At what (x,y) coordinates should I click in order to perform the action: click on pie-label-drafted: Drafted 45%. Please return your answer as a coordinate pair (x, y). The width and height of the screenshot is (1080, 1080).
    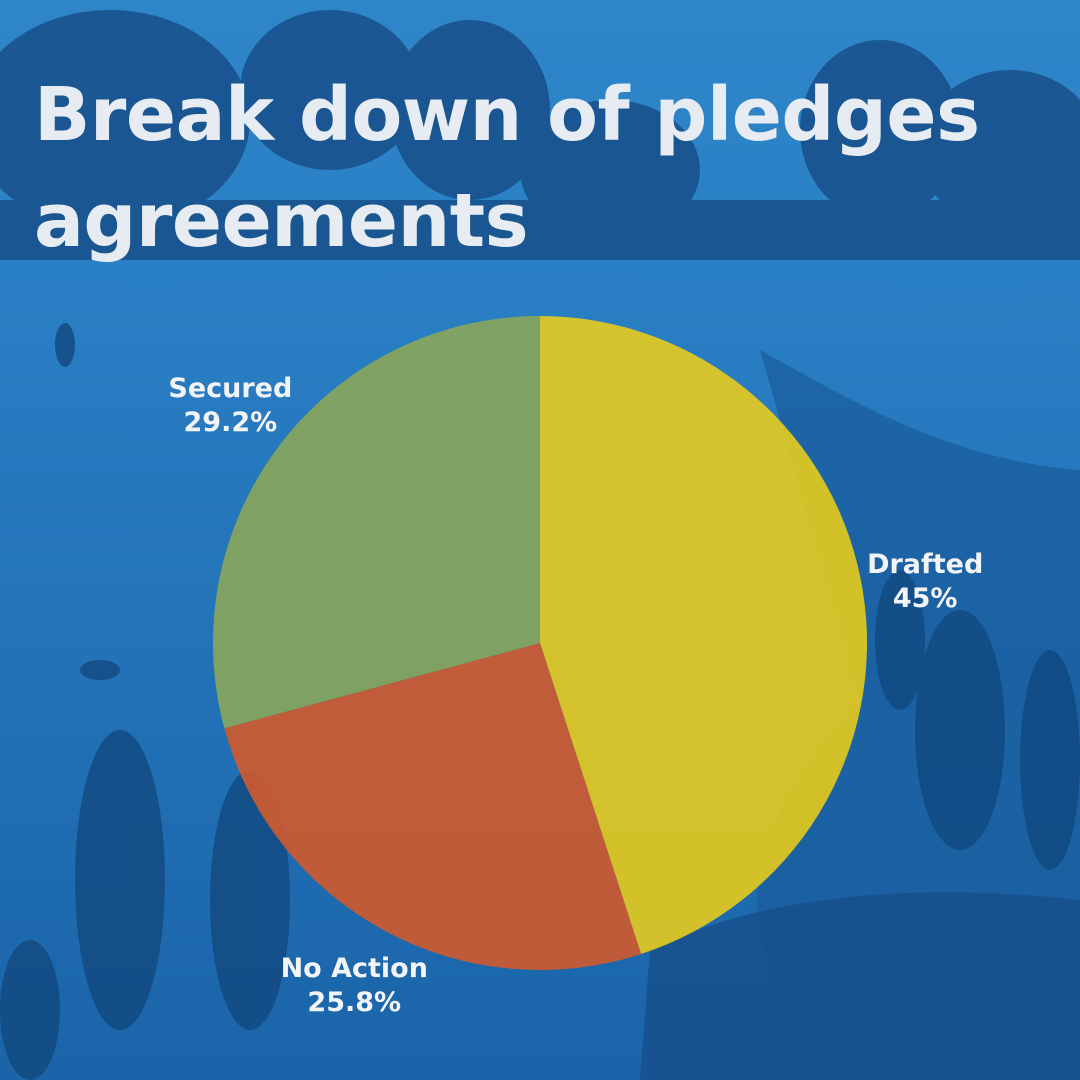
    Looking at the image, I should click on (925, 582).